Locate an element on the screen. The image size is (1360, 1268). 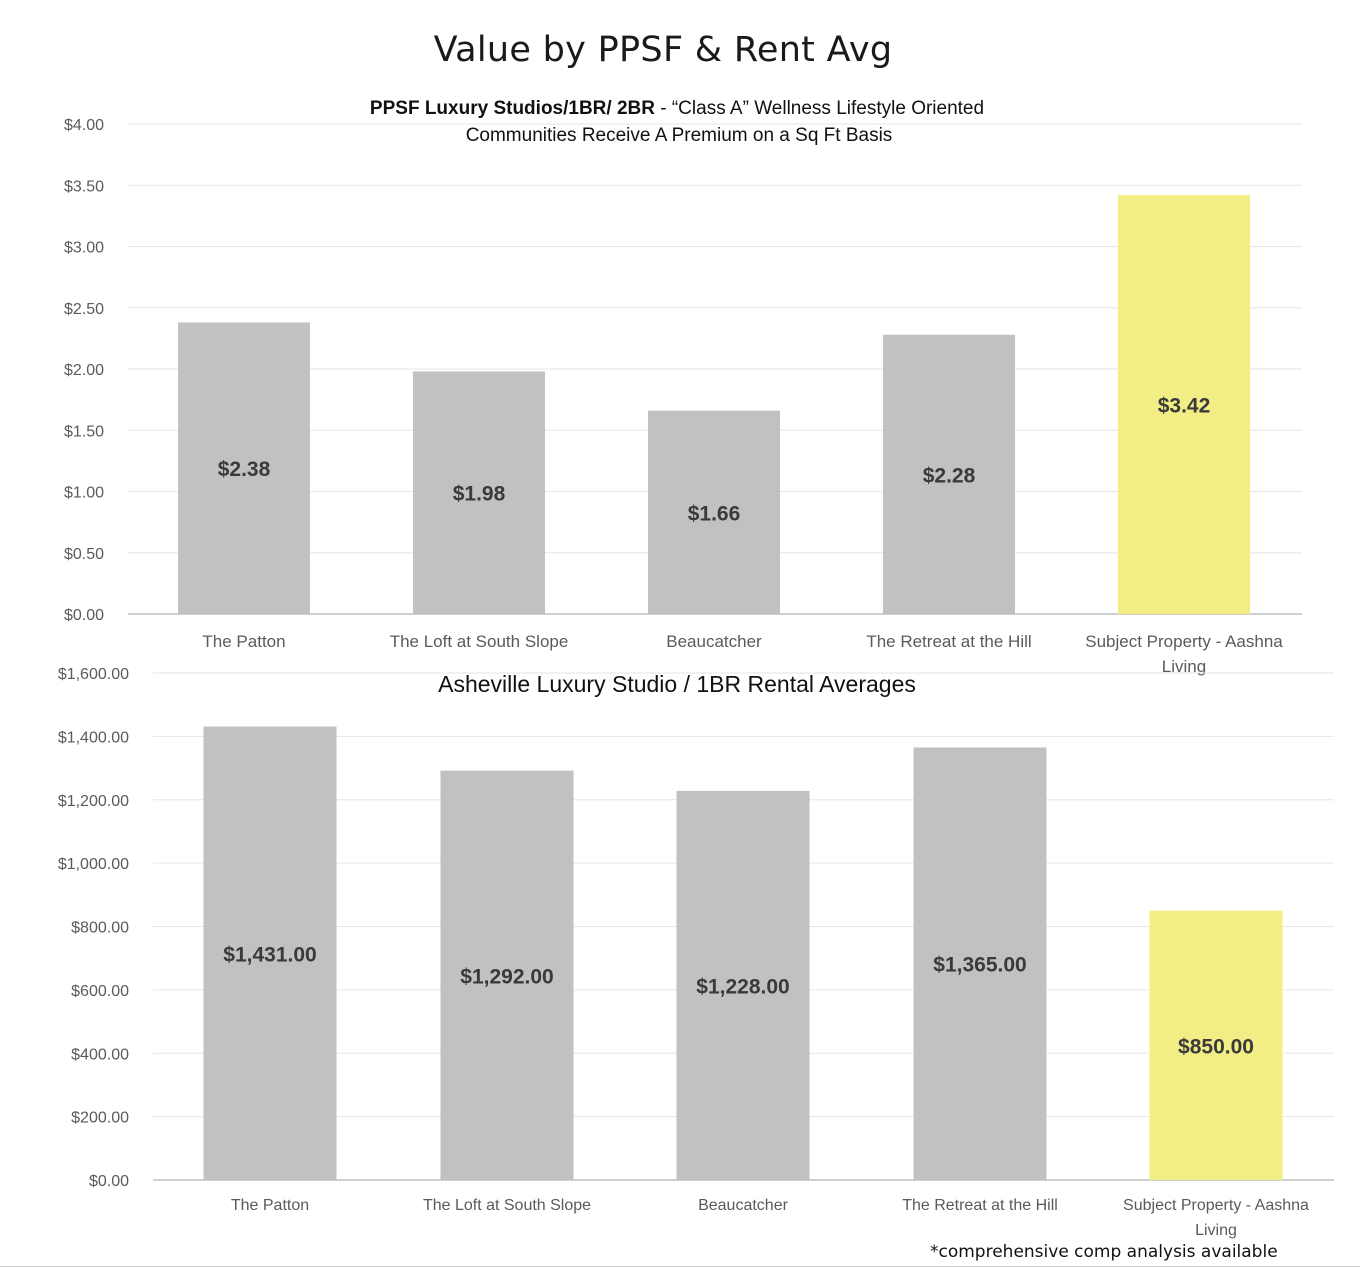
rent-bar-data-label: $1,365.00 is located at coordinates (979, 965).